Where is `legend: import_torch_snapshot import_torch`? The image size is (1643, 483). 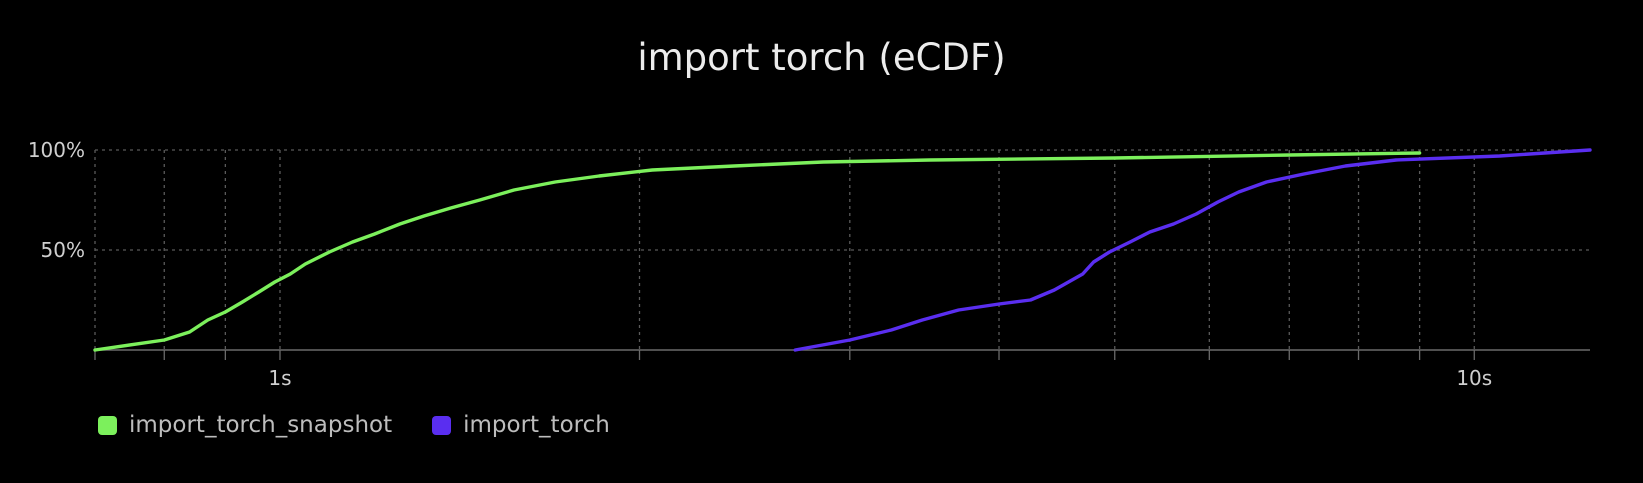 legend: import_torch_snapshot import_torch is located at coordinates (354, 425).